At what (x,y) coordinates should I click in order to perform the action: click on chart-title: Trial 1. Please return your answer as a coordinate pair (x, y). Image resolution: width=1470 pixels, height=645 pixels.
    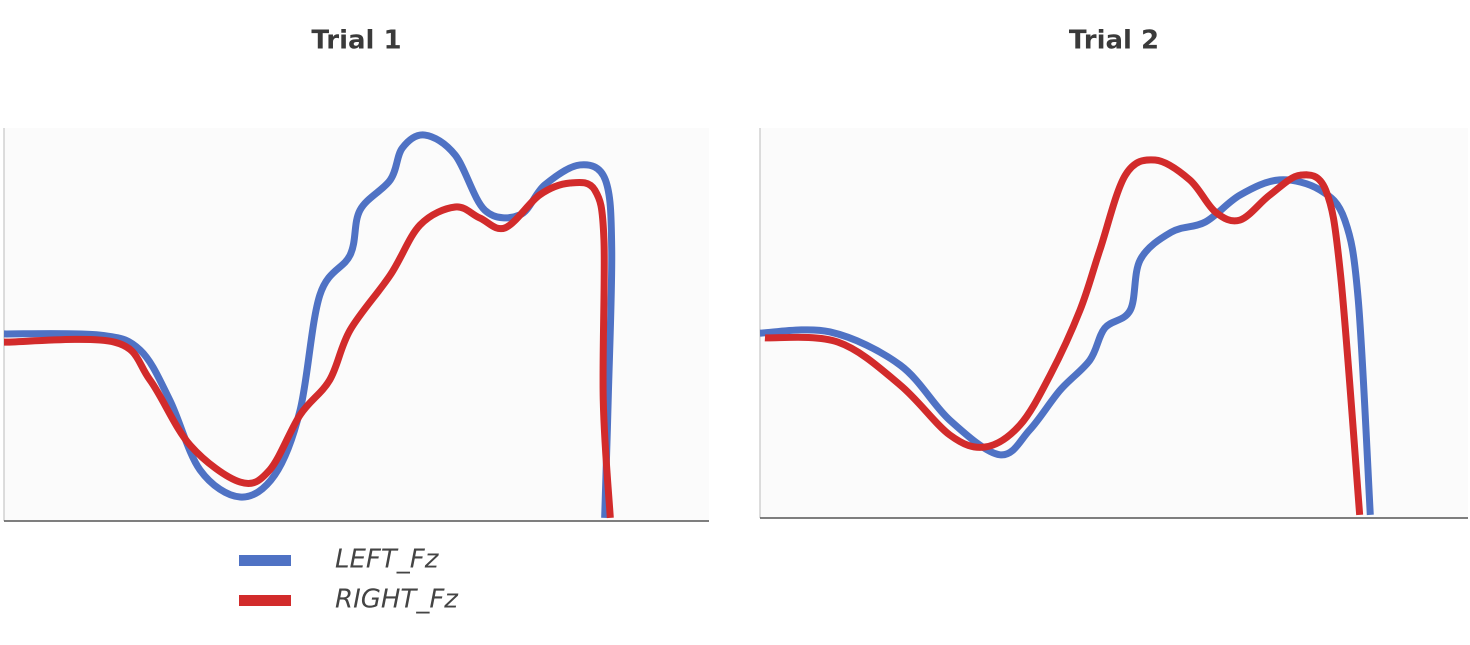
    Looking at the image, I should click on (356, 41).